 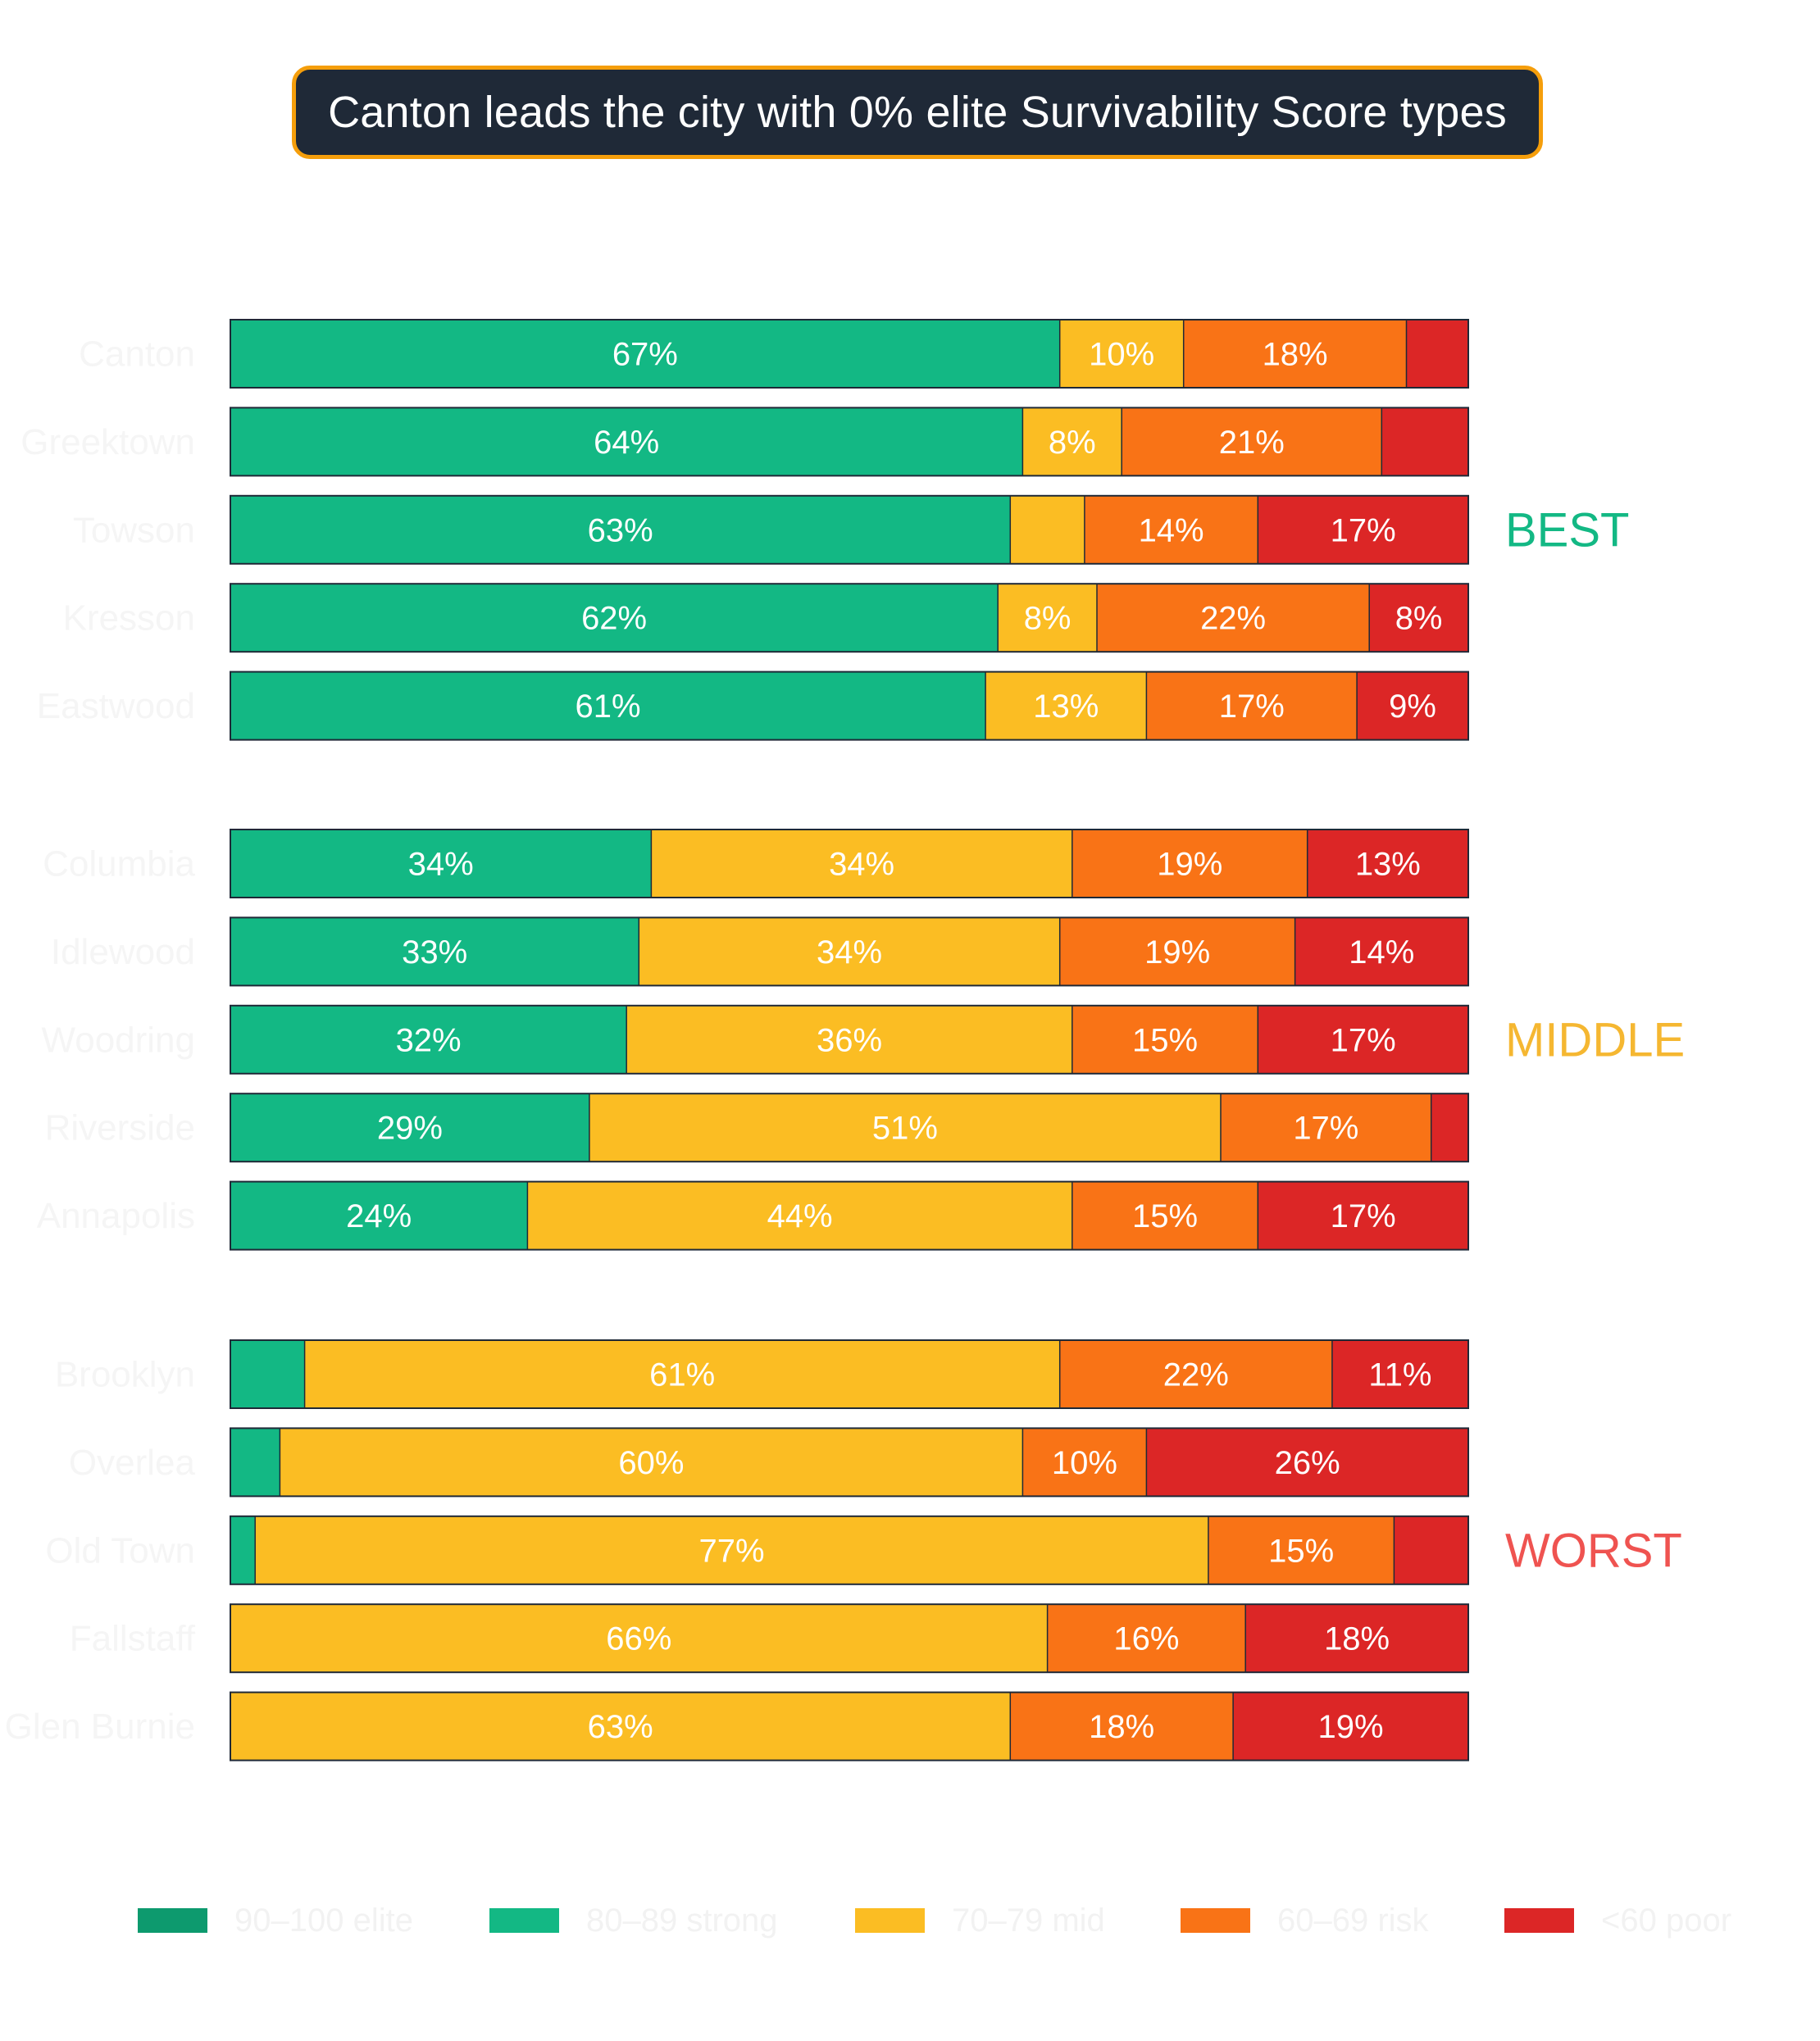 I want to click on data-label: 10%, so click(x=1084, y=1463).